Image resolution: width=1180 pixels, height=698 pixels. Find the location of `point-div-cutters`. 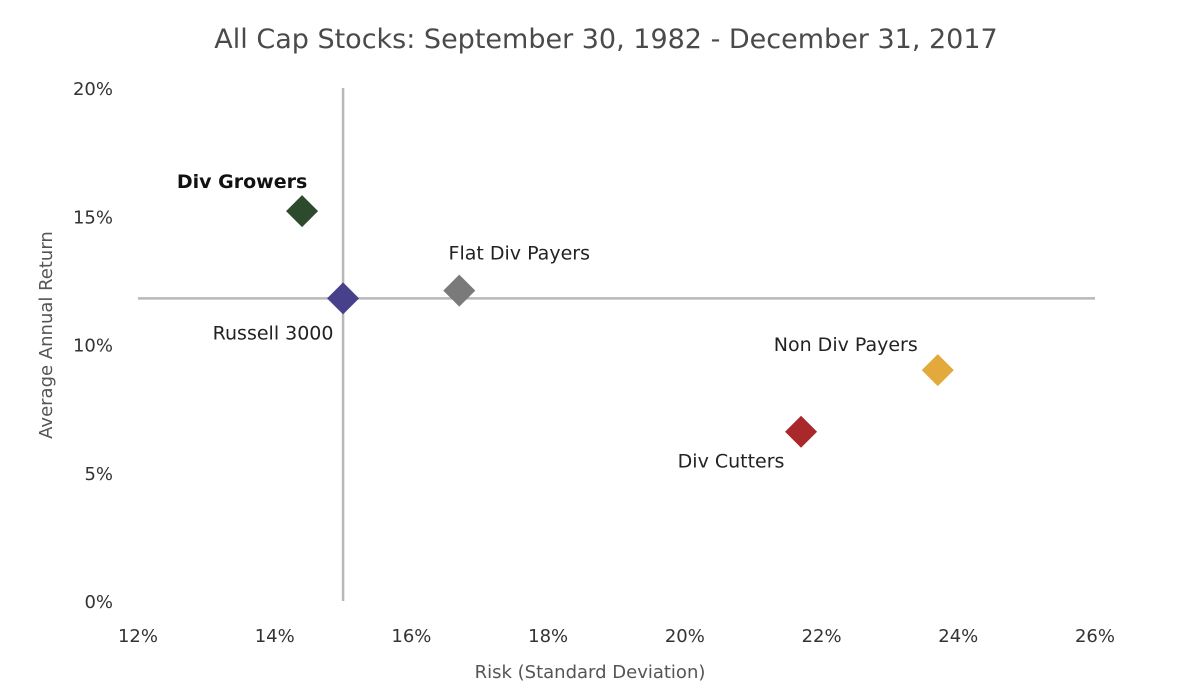

point-div-cutters is located at coordinates (801, 431).